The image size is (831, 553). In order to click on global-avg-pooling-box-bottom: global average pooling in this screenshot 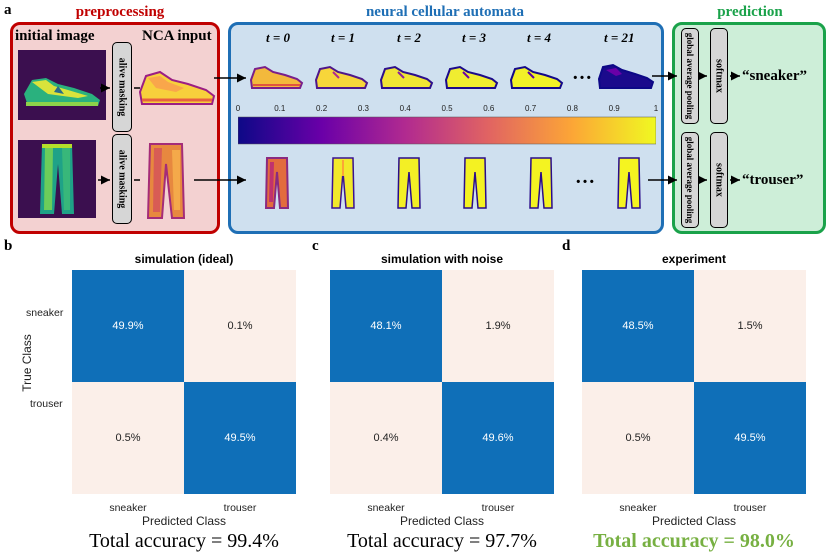, I will do `click(690, 180)`.